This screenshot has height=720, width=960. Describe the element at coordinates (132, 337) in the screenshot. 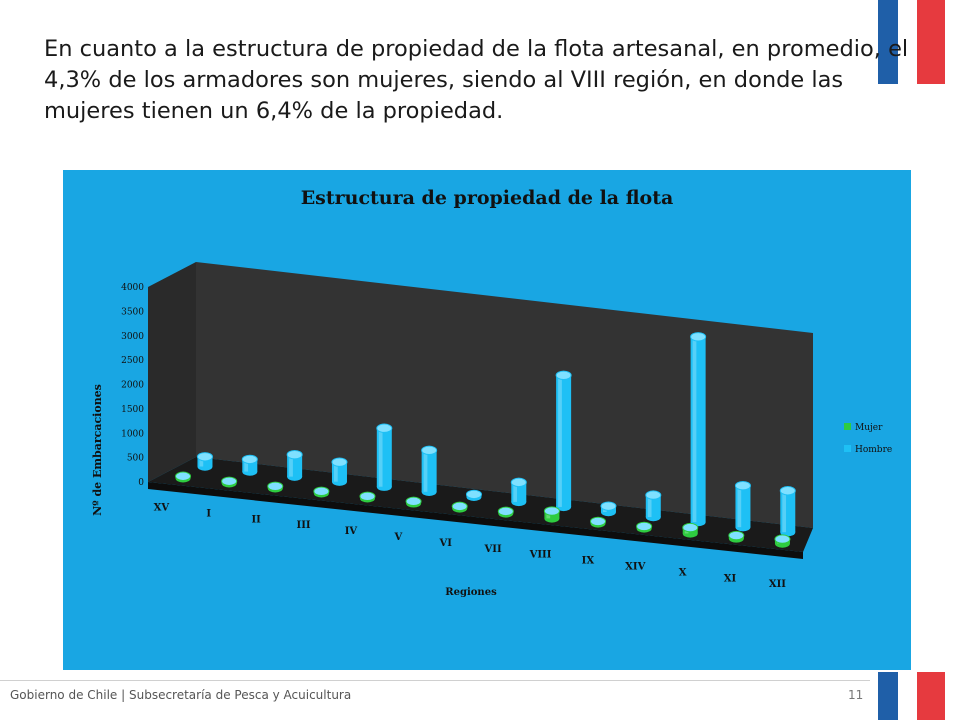

I see `y-tick-label: 3000` at that location.